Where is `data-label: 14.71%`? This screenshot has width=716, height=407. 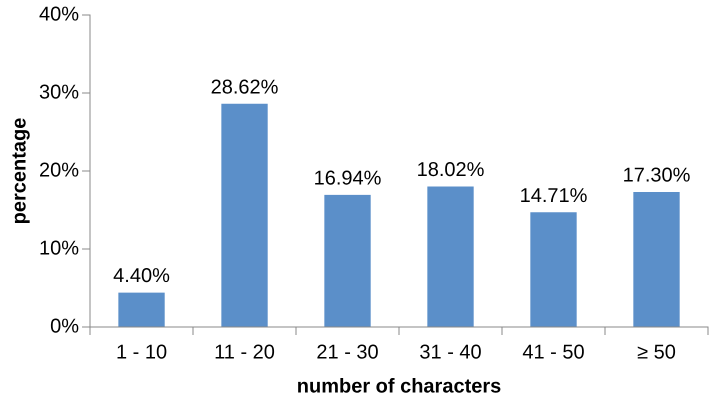 data-label: 14.71% is located at coordinates (554, 195).